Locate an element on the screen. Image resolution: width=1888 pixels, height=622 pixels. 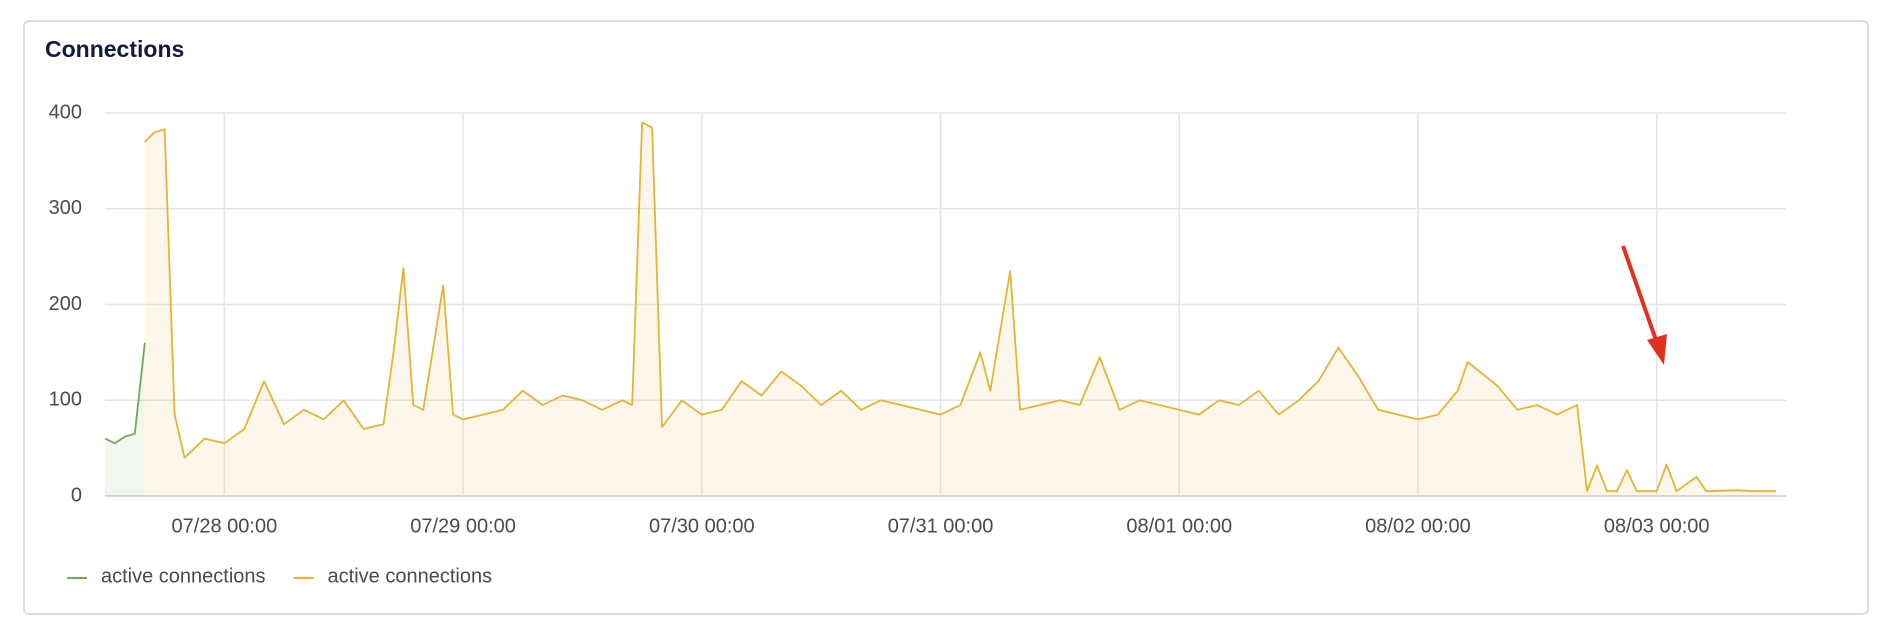
annotation-arrow is located at coordinates (1644, 305).